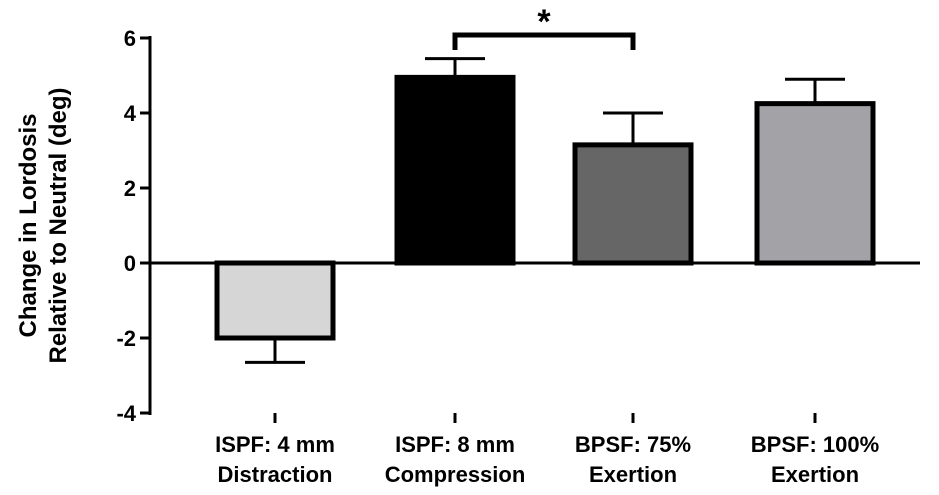 This screenshot has width=939, height=495. I want to click on x-category-label: ISPF: 4 mm Distraction, so click(275, 459).